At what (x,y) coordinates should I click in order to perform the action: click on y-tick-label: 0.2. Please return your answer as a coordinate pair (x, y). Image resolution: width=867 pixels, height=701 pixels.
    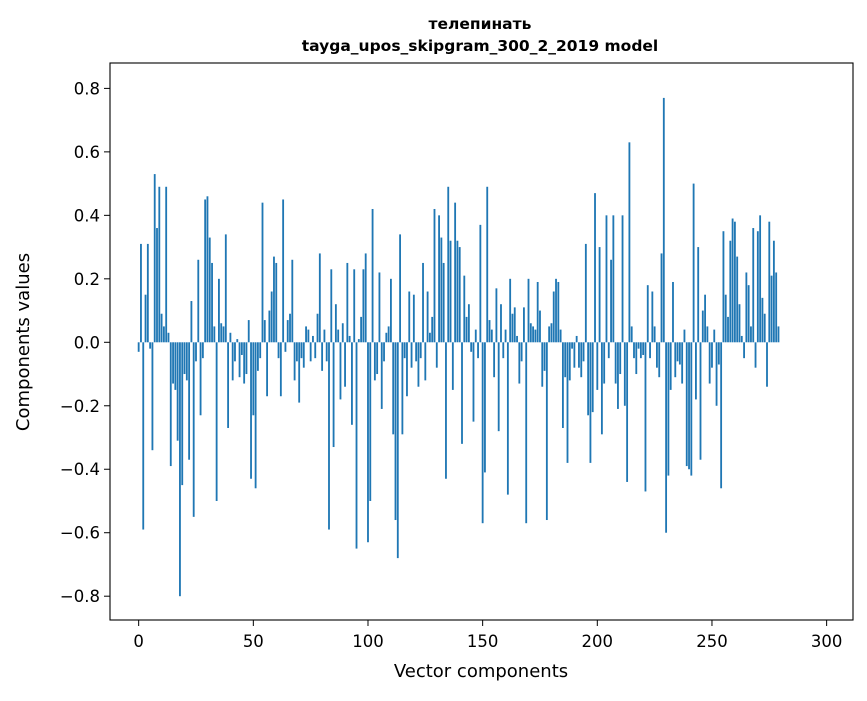
    Looking at the image, I should click on (87, 279).